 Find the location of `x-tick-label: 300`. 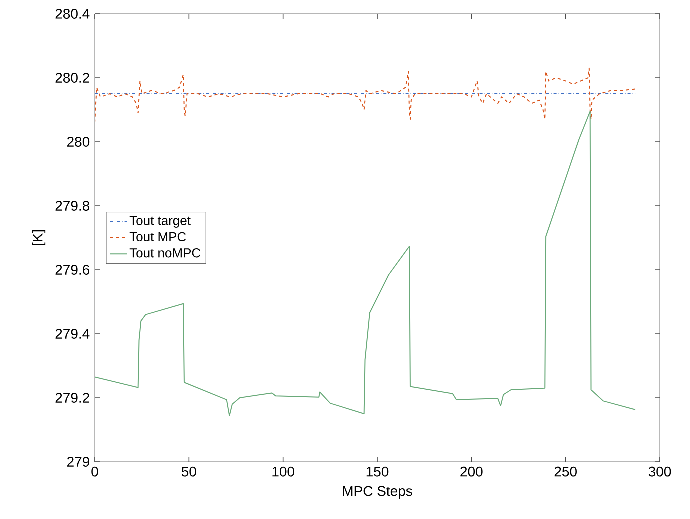

x-tick-label: 300 is located at coordinates (660, 471).